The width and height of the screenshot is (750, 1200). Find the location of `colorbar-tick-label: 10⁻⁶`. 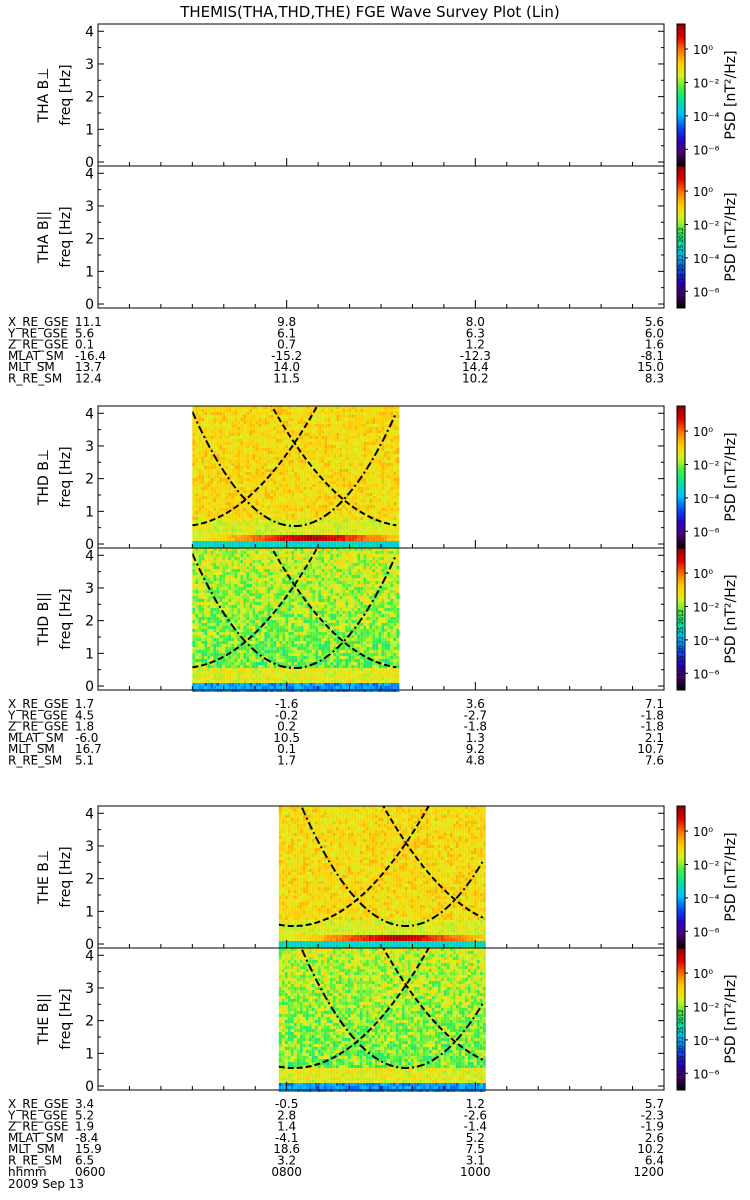

colorbar-tick-label: 10⁻⁶ is located at coordinates (706, 532).